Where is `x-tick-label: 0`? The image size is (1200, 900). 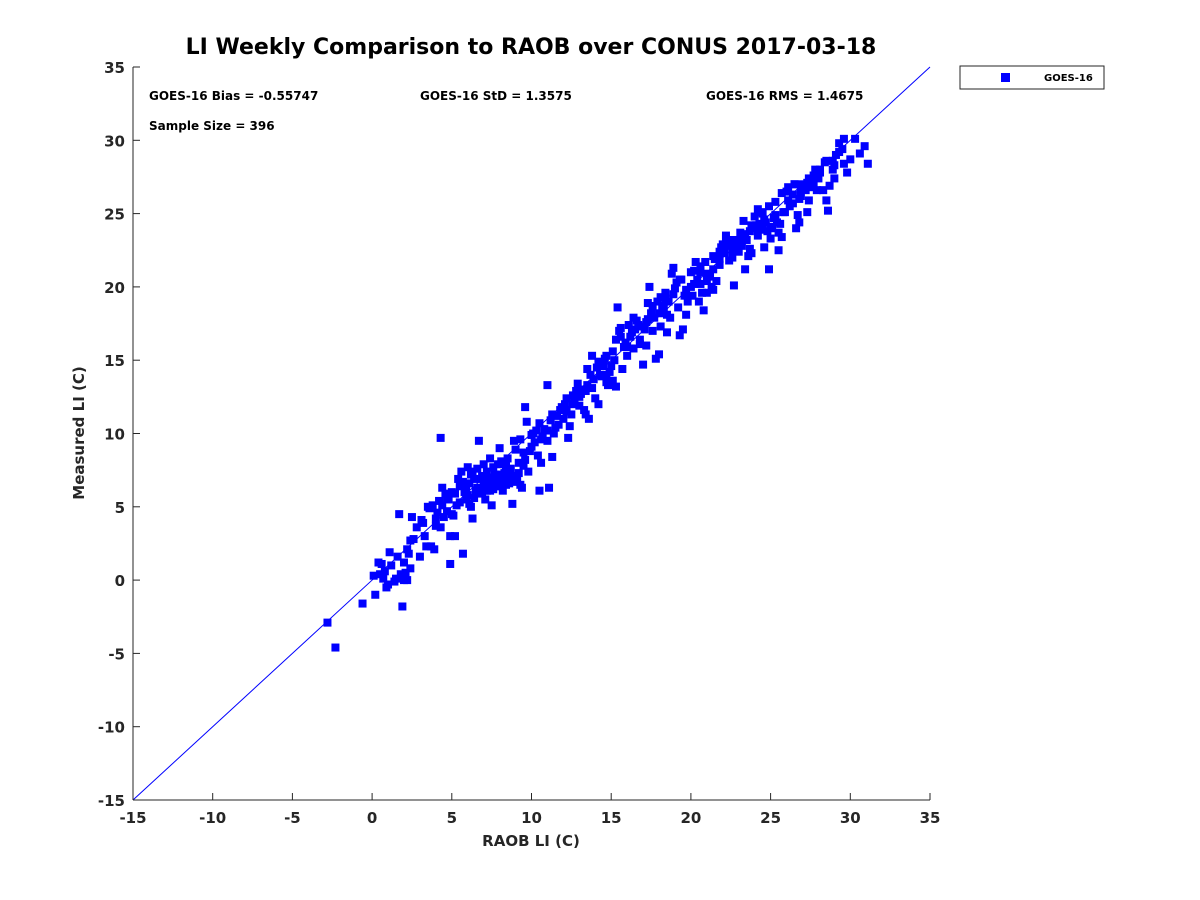
x-tick-label: 0 is located at coordinates (372, 818).